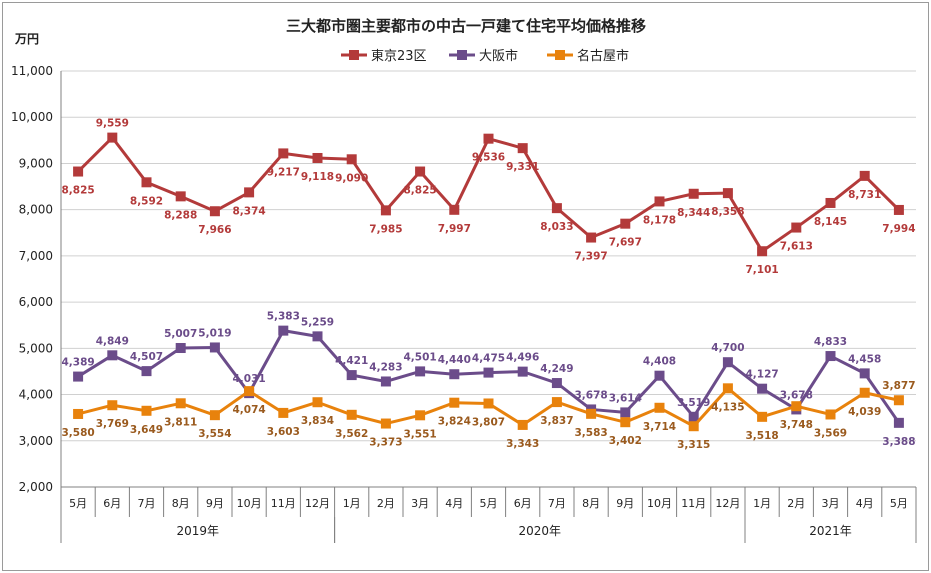 Image resolution: width=931 pixels, height=573 pixels. Describe the element at coordinates (214, 333) in the screenshot. I see `data-label: 5,019` at that location.